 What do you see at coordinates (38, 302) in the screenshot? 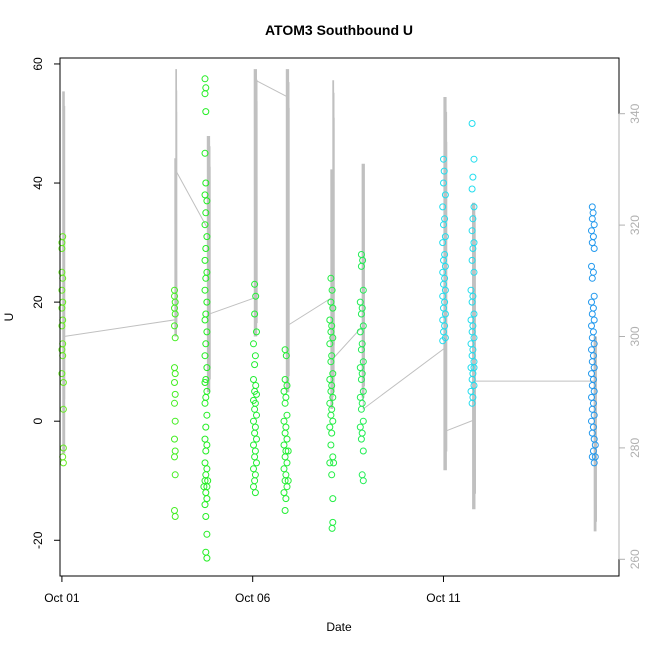
I see `y-tick-label: 20` at bounding box center [38, 302].